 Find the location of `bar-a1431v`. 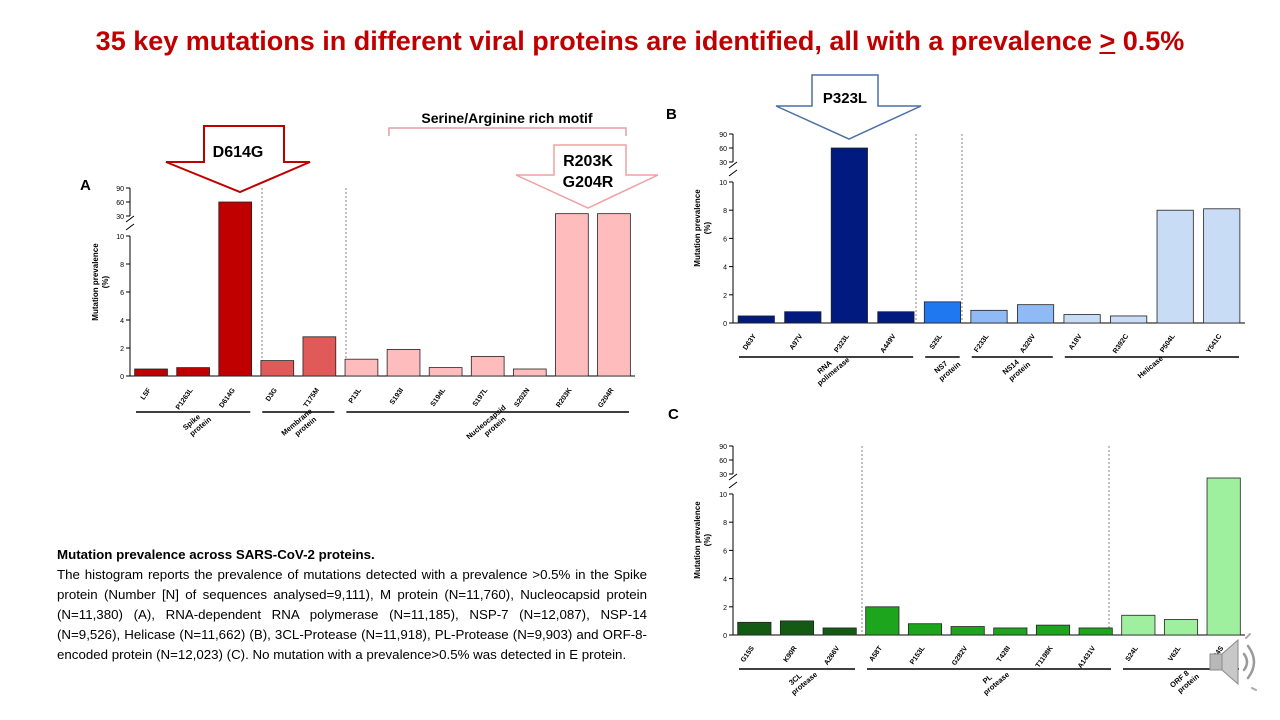

bar-a1431v is located at coordinates (1095, 631).